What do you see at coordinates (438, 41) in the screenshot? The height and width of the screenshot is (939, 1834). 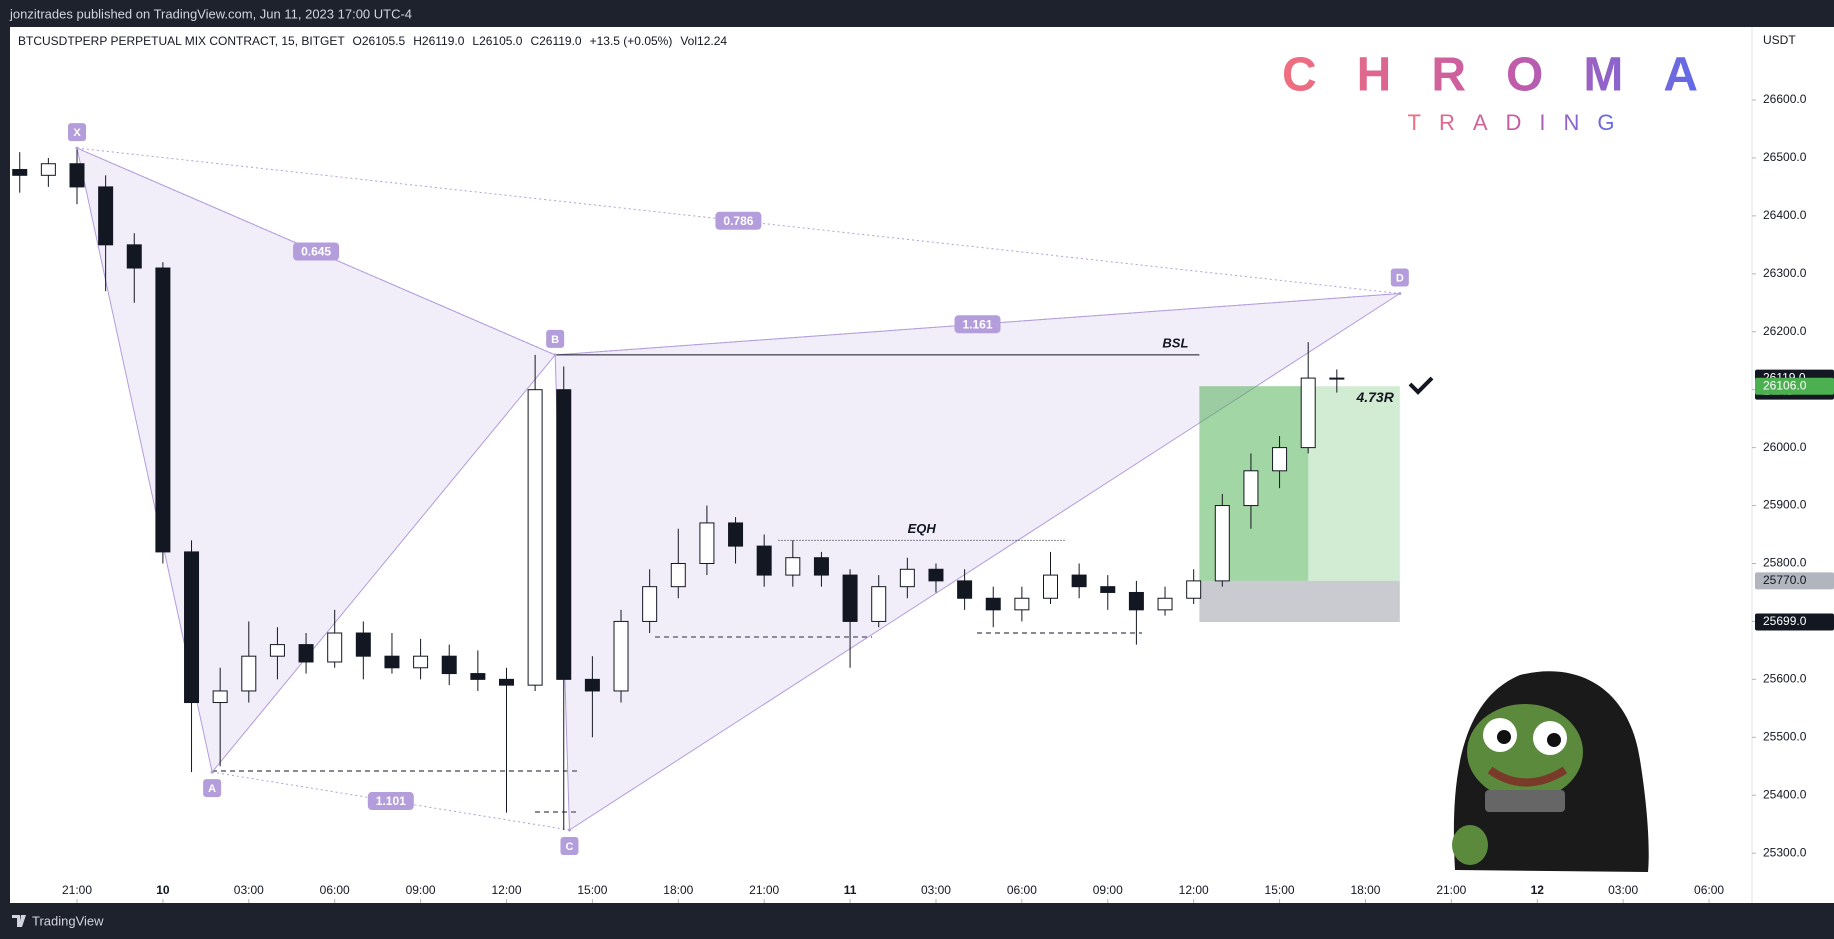 I see `legend-value: H26119.0` at bounding box center [438, 41].